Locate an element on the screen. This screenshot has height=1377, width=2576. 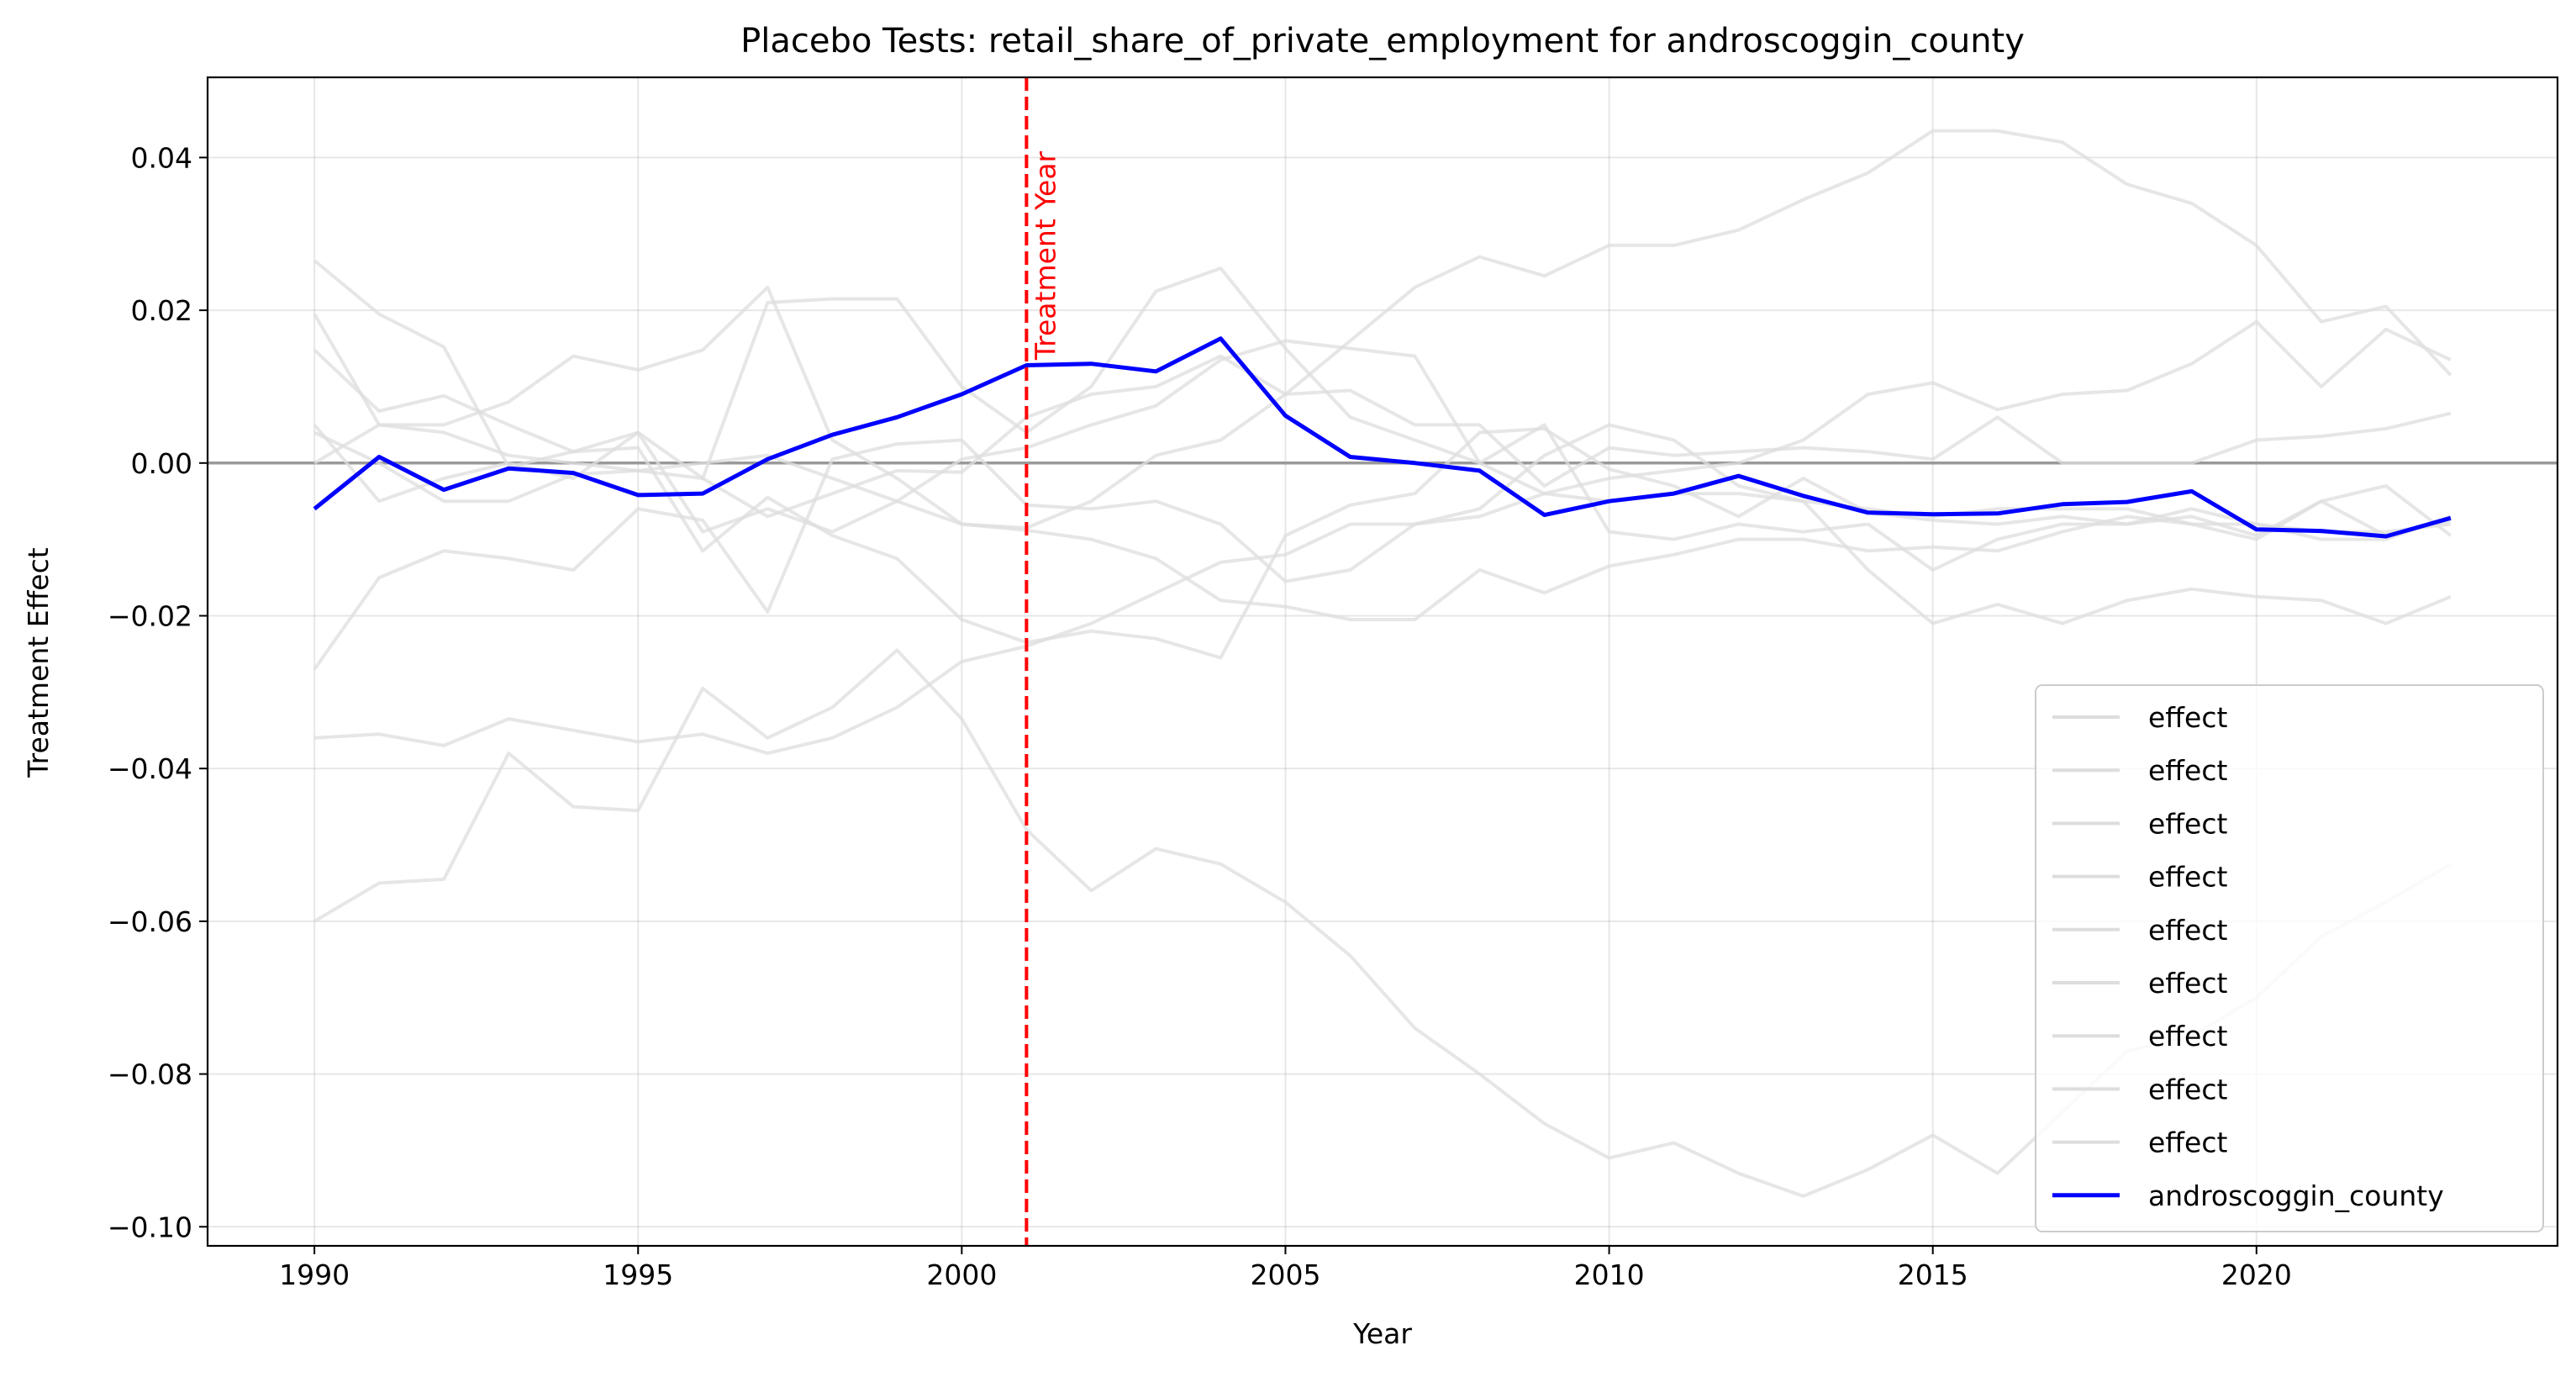
x-axis-label: Year is located at coordinates (1382, 1333).